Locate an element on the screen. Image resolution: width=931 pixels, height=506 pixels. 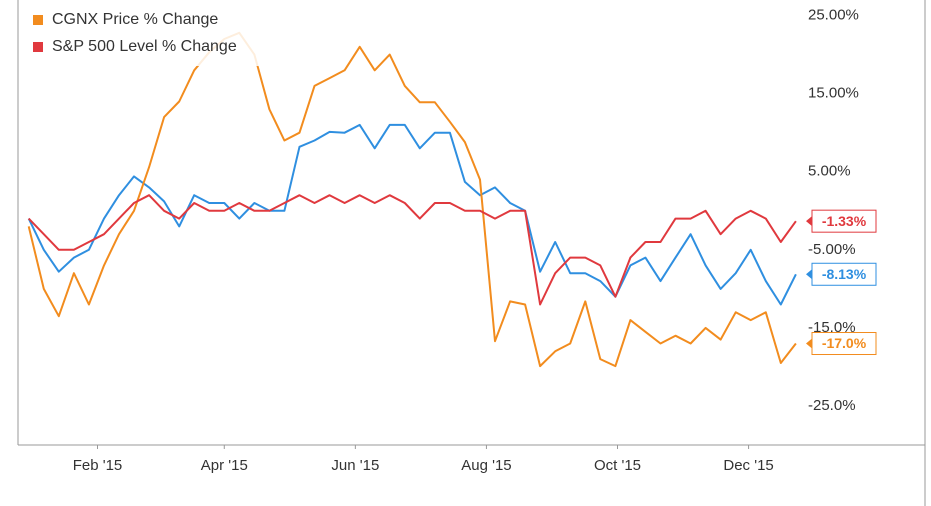
y-tick-label: -15.0% is located at coordinates (832, 327).